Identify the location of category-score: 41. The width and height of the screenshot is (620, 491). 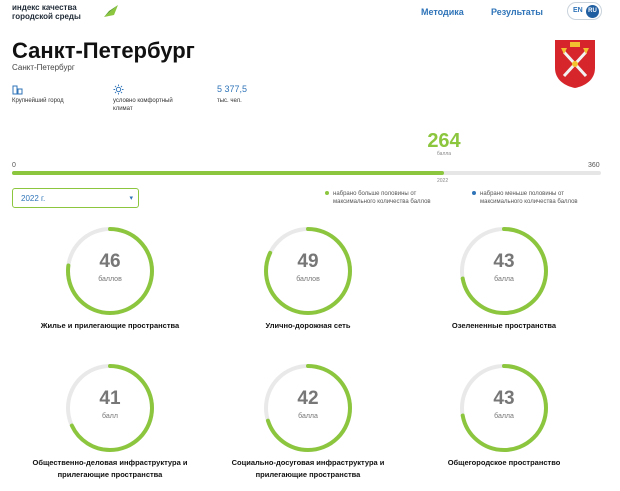
(110, 398).